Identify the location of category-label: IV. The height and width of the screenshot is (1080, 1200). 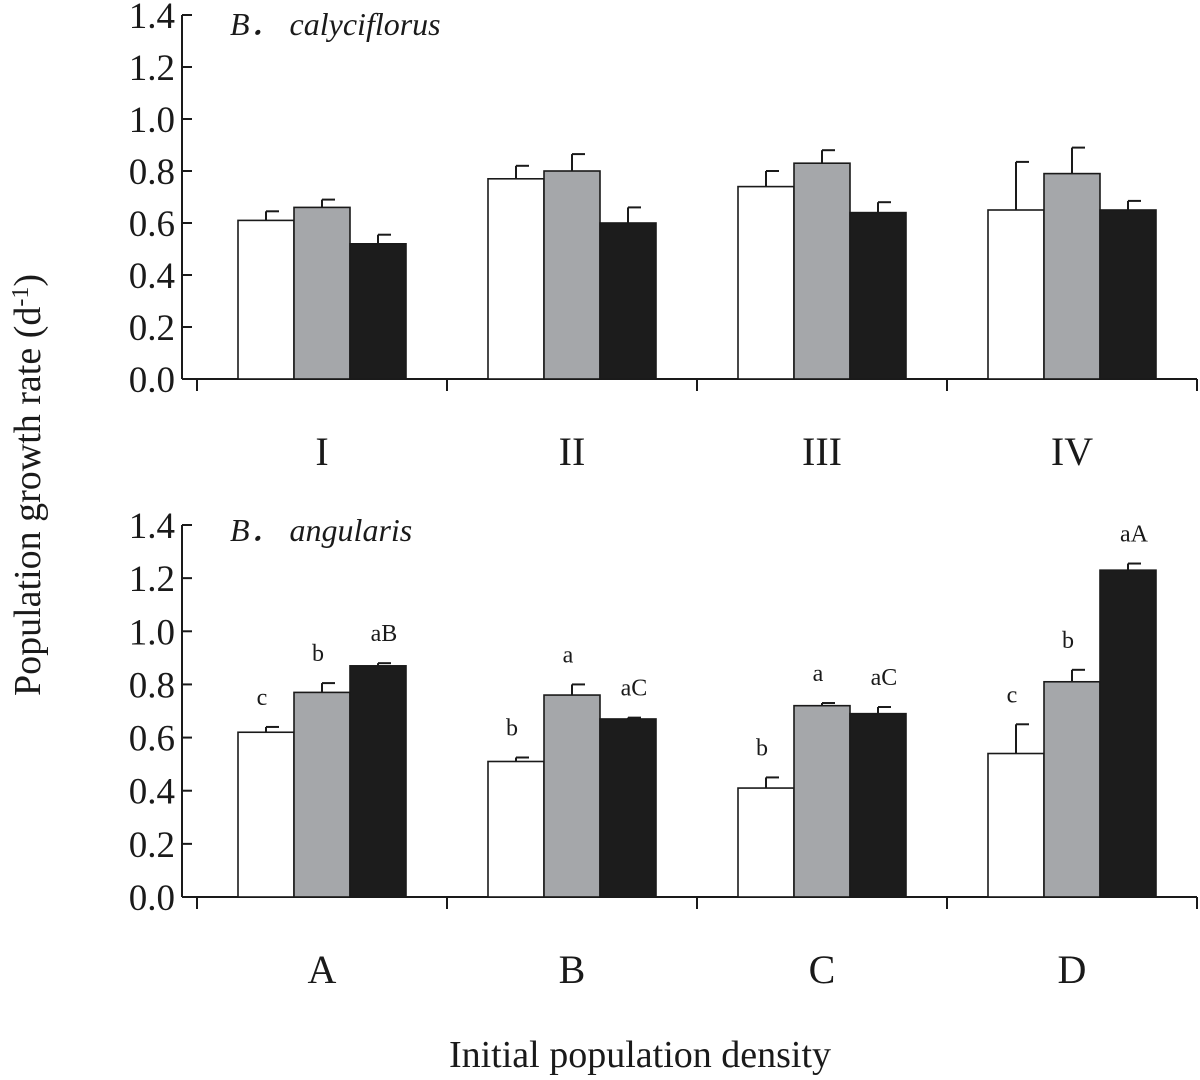
(1072, 451).